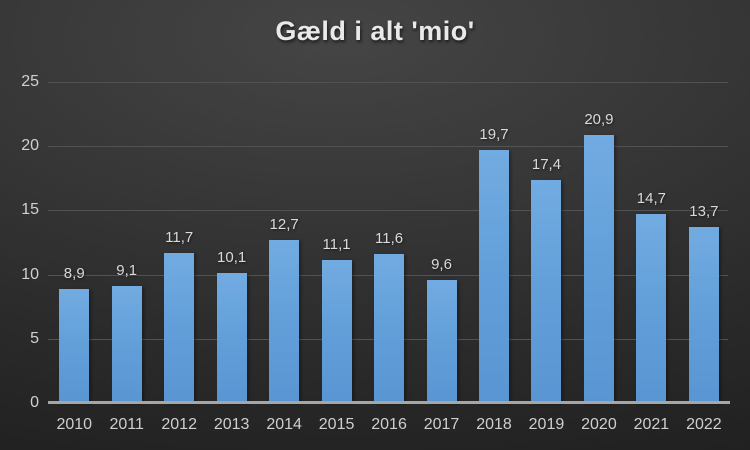  Describe the element at coordinates (546, 164) in the screenshot. I see `bar-value-label: 17,4` at that location.